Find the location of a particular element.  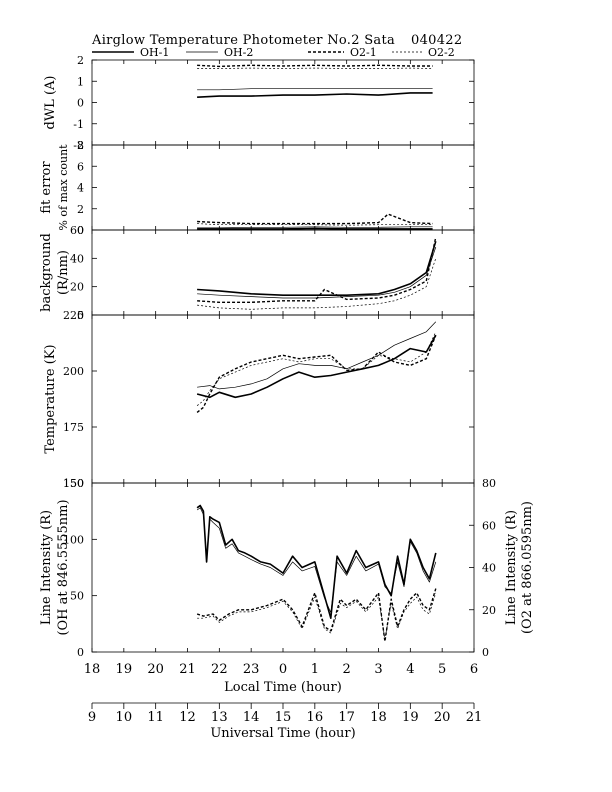

ut-tick-label: 13 is located at coordinates (219, 717).